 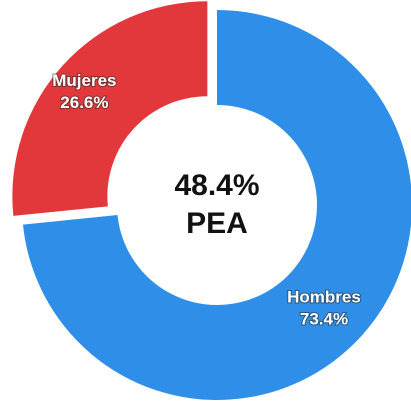 What do you see at coordinates (217, 223) in the screenshot?
I see `center-caption: PEA` at bounding box center [217, 223].